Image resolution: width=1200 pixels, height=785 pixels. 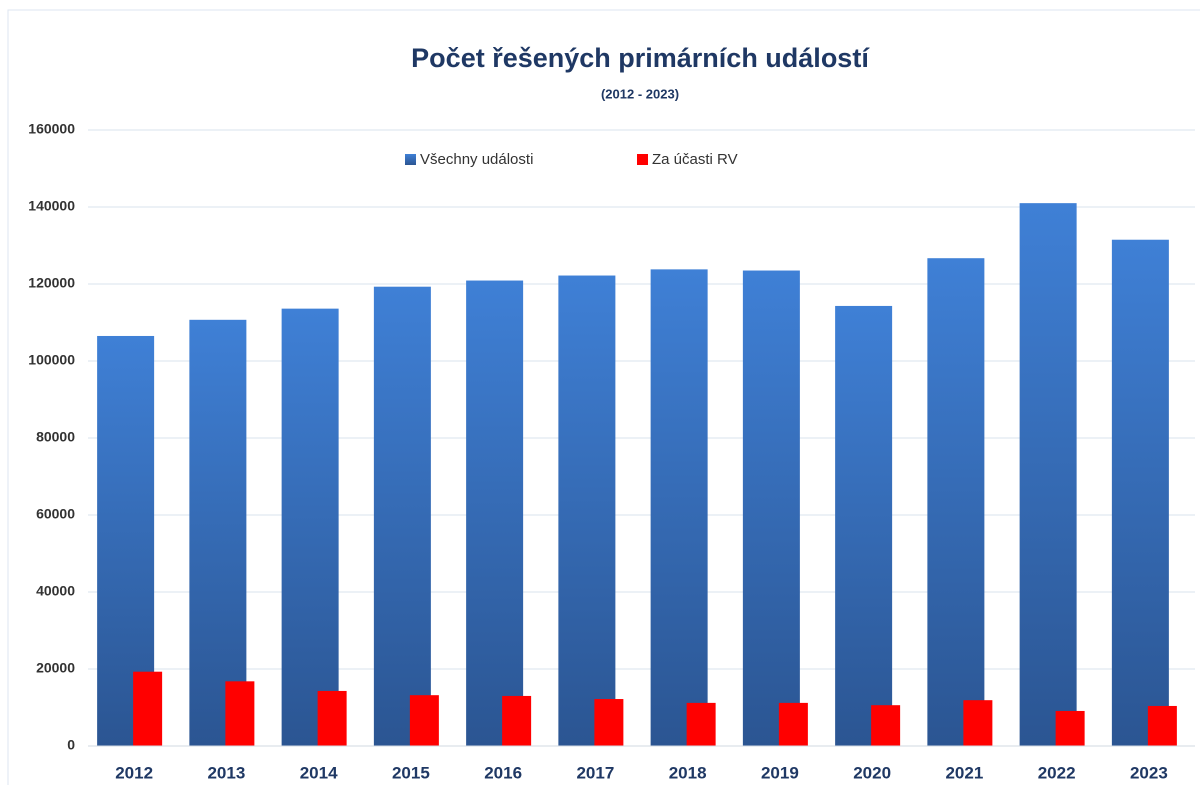 What do you see at coordinates (964, 772) in the screenshot?
I see `x-tick-label: 2021` at bounding box center [964, 772].